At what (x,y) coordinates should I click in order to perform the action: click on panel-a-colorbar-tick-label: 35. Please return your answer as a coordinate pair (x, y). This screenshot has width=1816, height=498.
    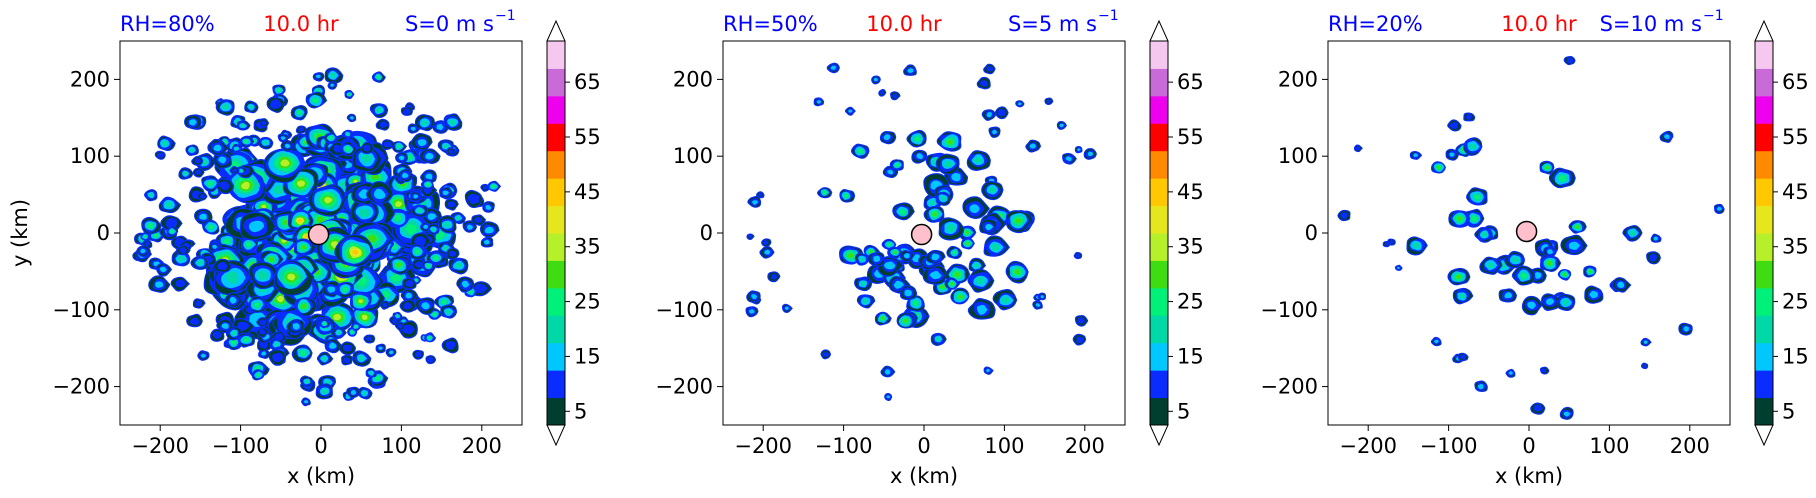
    Looking at the image, I should click on (587, 247).